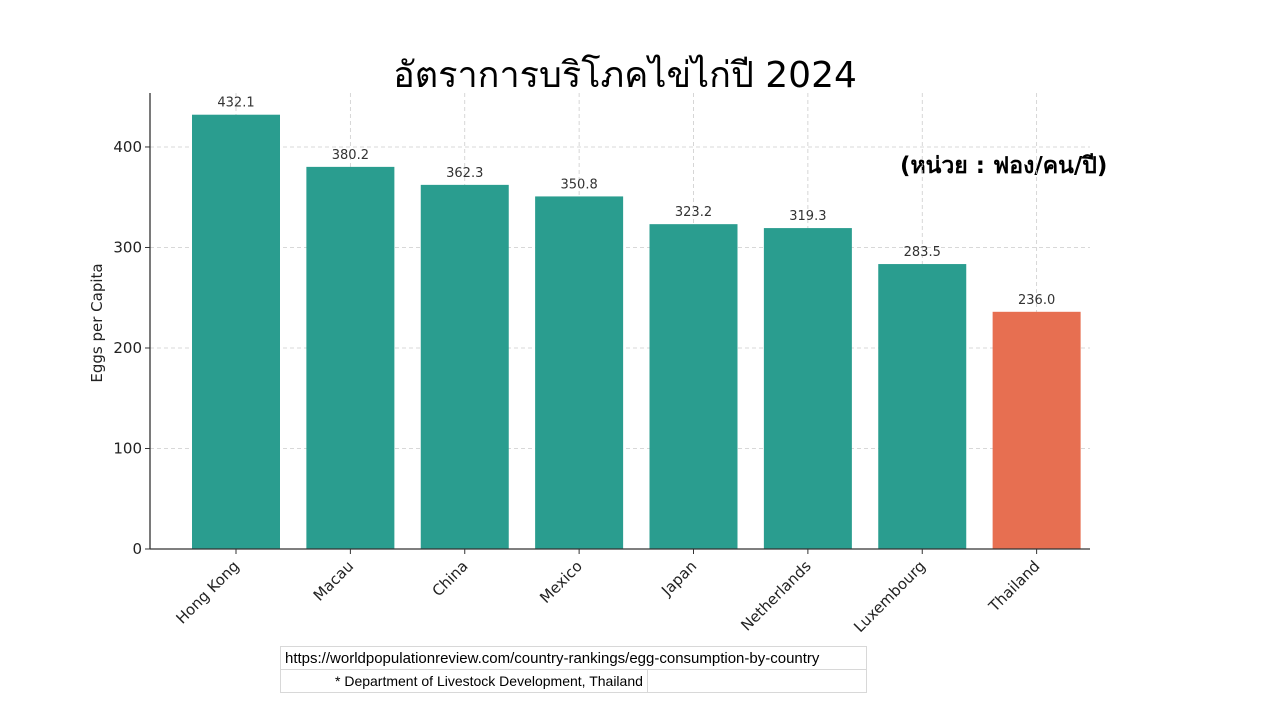 The image size is (1280, 720). Describe the element at coordinates (207, 592) in the screenshot. I see `x-tick-label: Hong Kong` at that location.